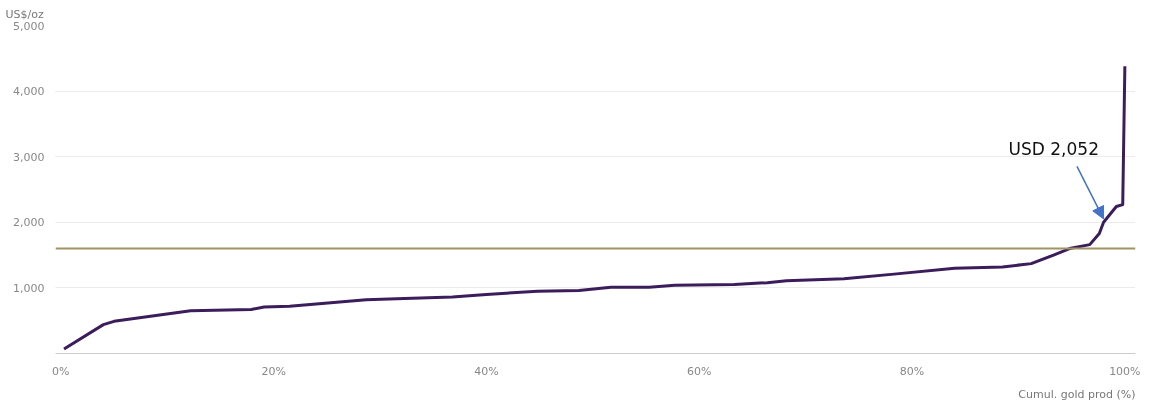 Image resolution: width=1153 pixels, height=410 pixels. What do you see at coordinates (29, 92) in the screenshot?
I see `y-tick-label: 4,000` at bounding box center [29, 92].